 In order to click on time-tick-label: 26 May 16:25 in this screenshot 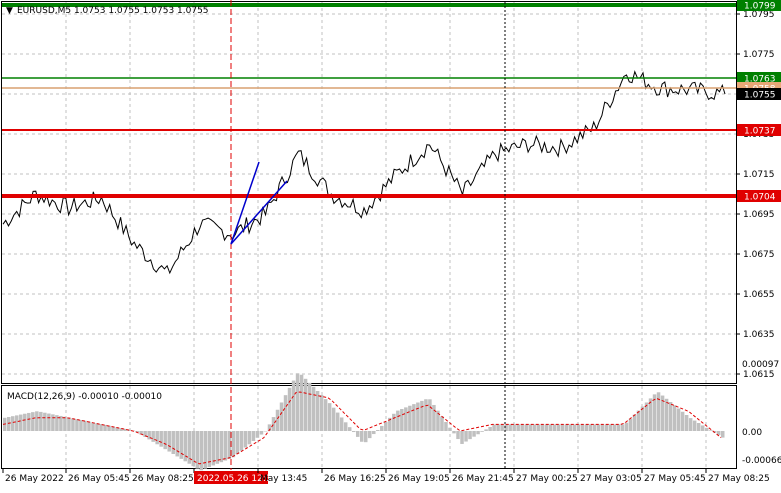, I will do `click(355, 479)`.